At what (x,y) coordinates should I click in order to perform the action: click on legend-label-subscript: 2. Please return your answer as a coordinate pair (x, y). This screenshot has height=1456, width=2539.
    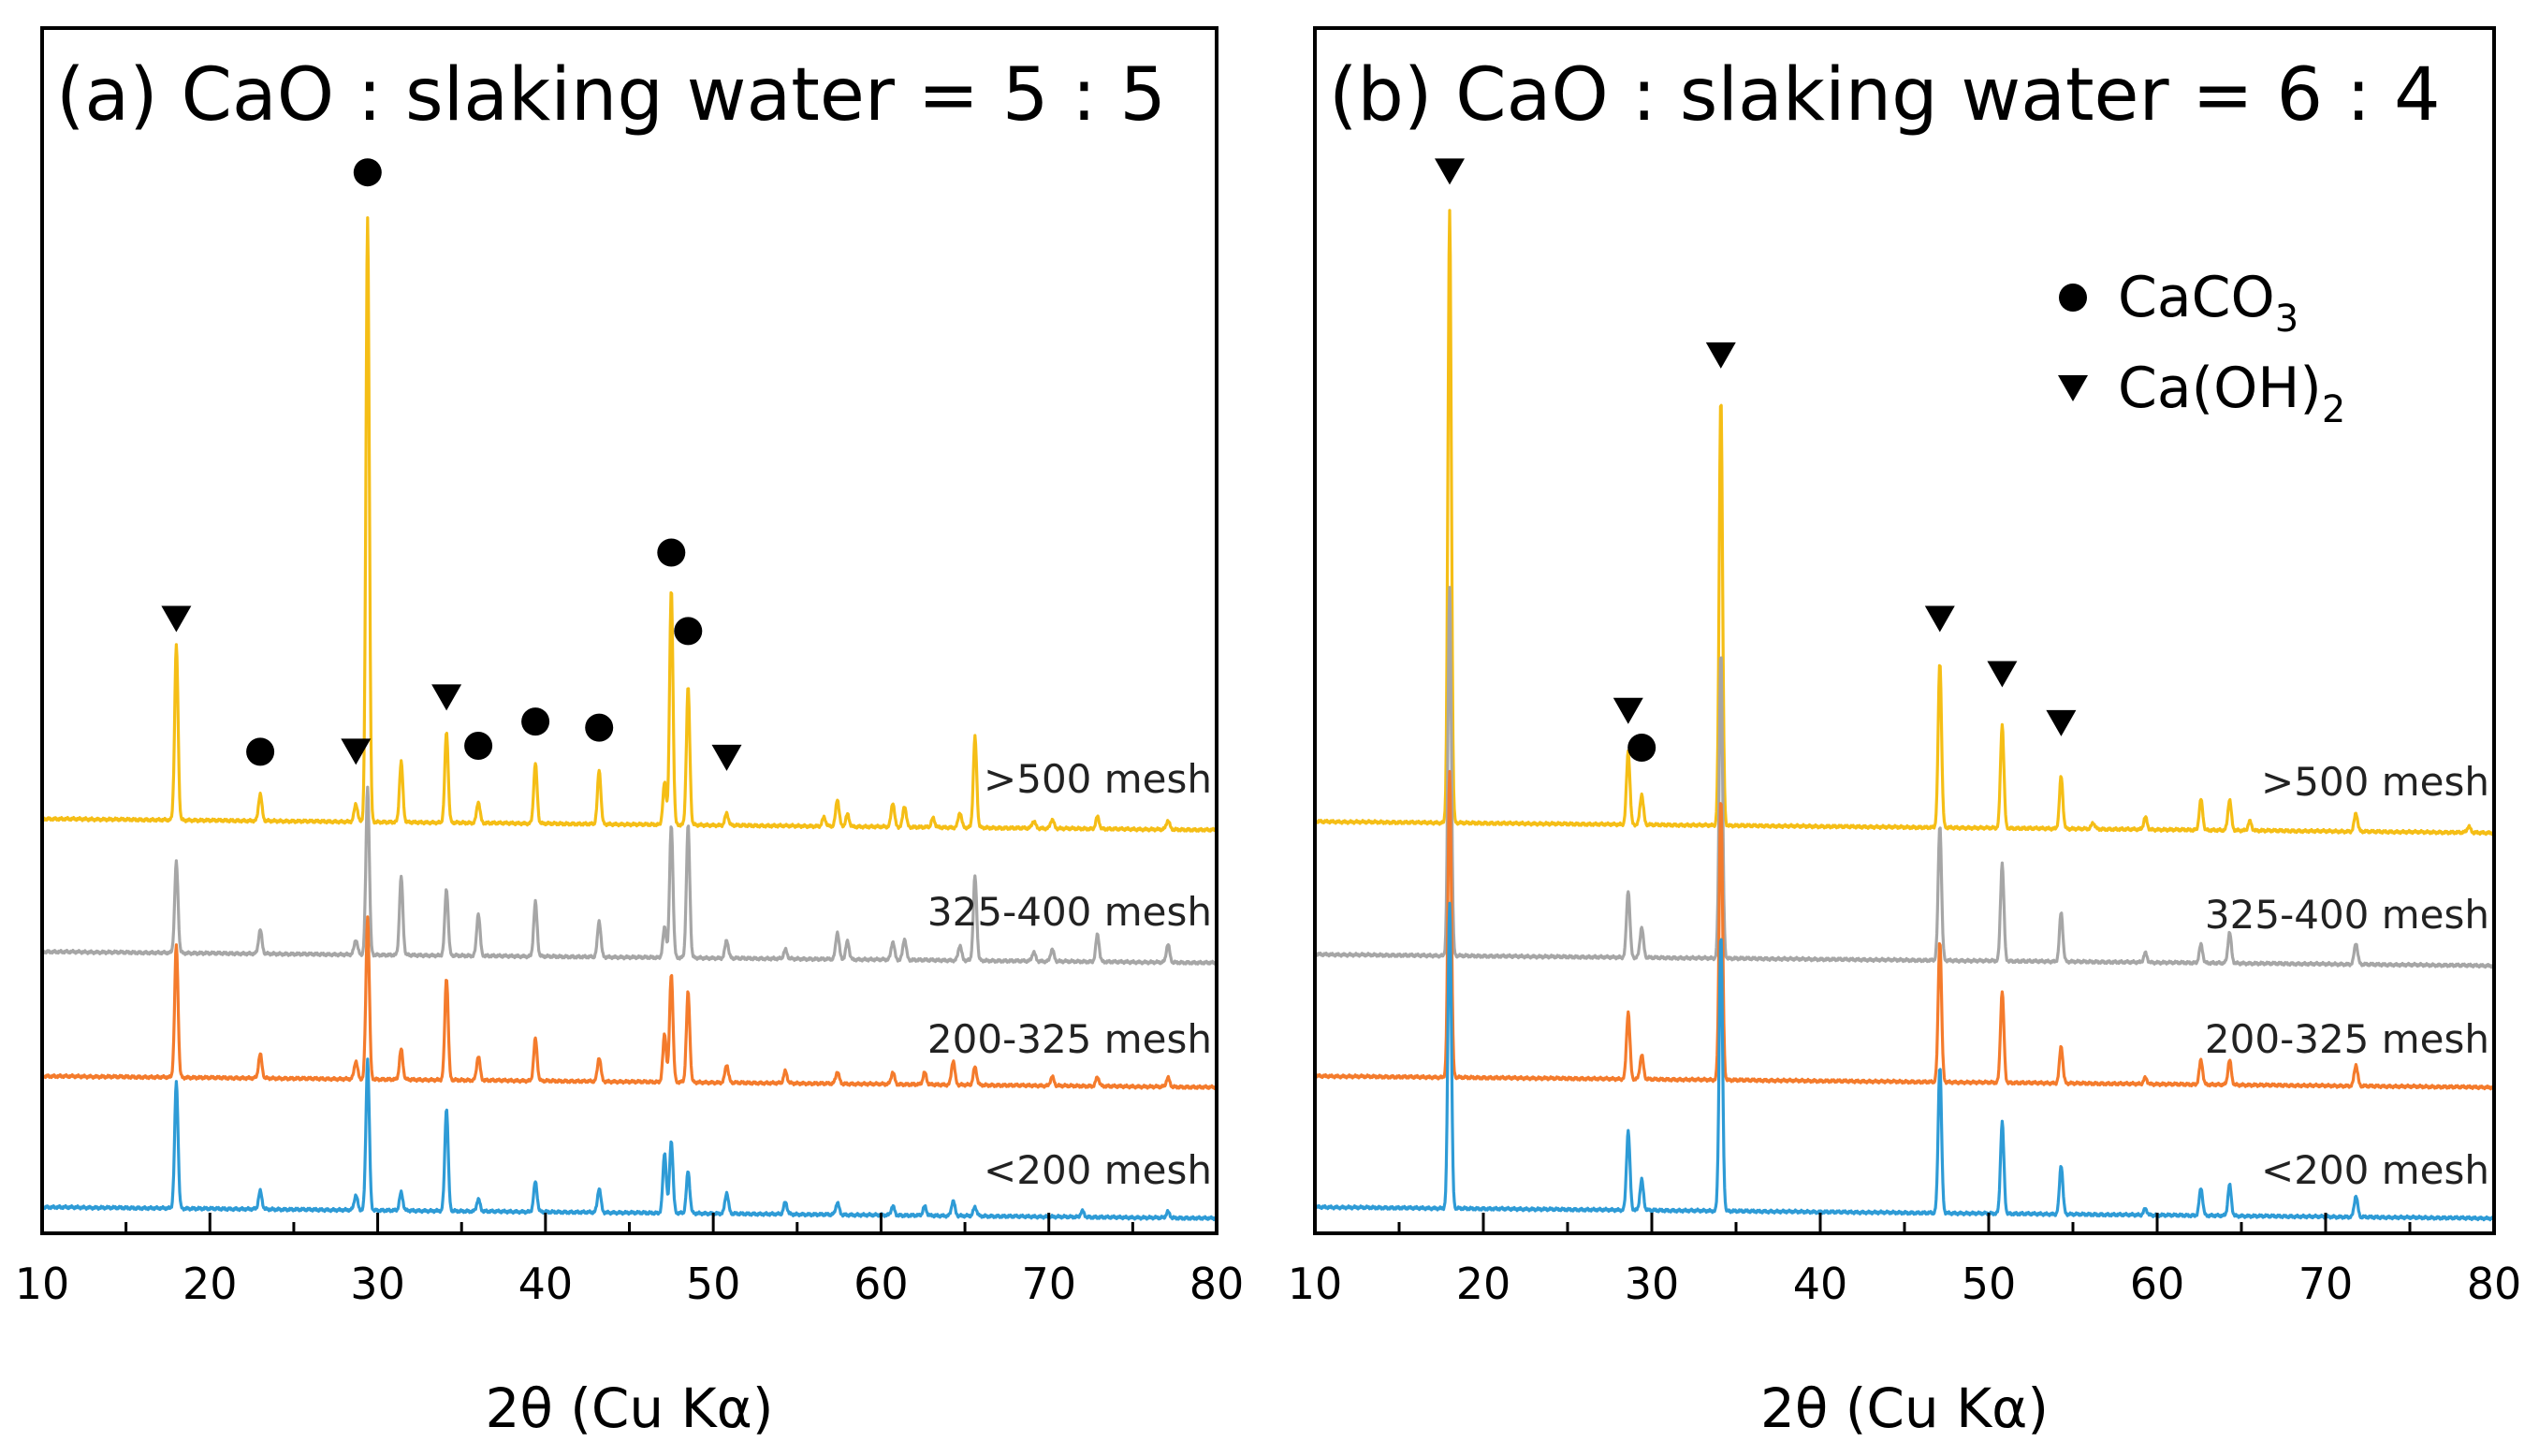
    Looking at the image, I should click on (2333, 409).